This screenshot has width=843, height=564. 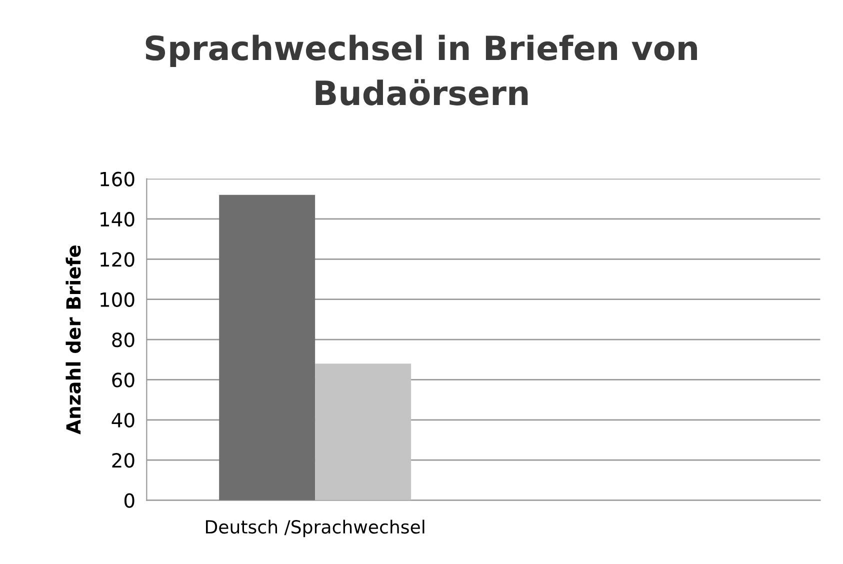 What do you see at coordinates (129, 500) in the screenshot?
I see `y-tick-label: 0` at bounding box center [129, 500].